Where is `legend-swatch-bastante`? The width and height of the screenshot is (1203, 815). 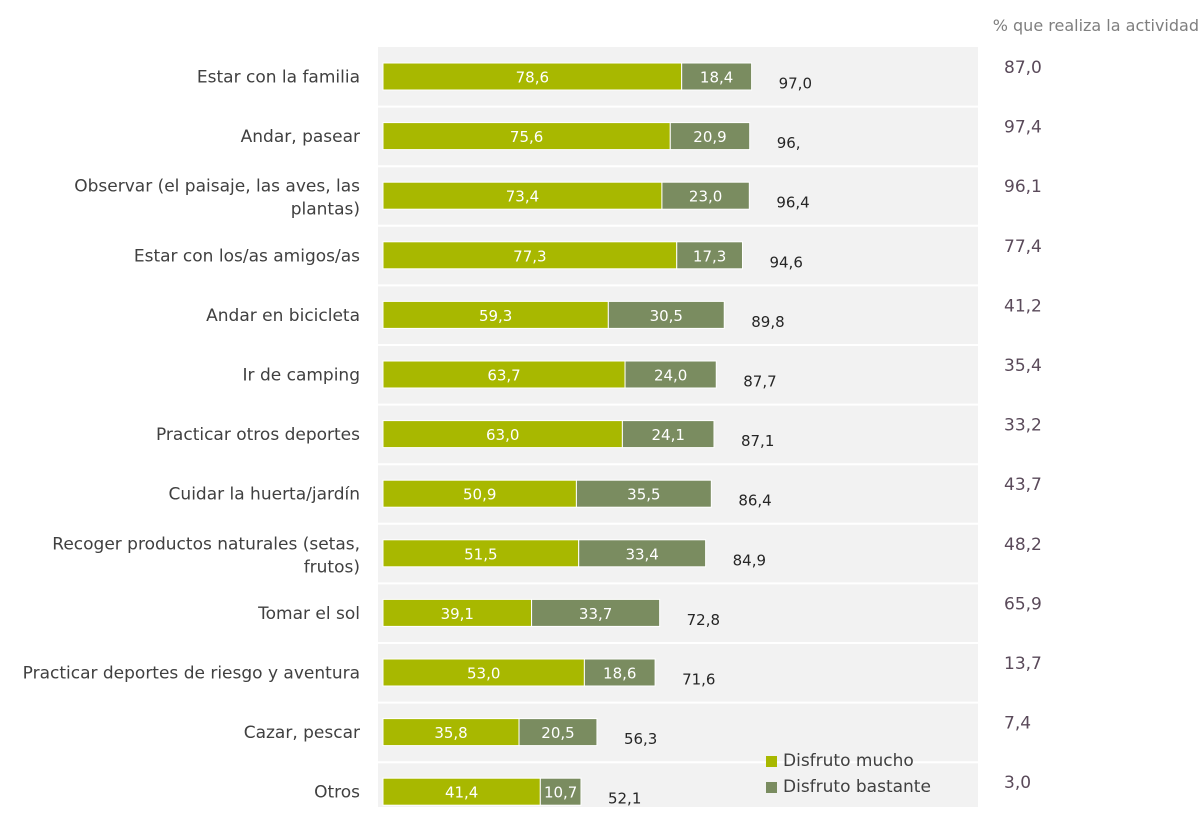 legend-swatch-bastante is located at coordinates (771, 787).